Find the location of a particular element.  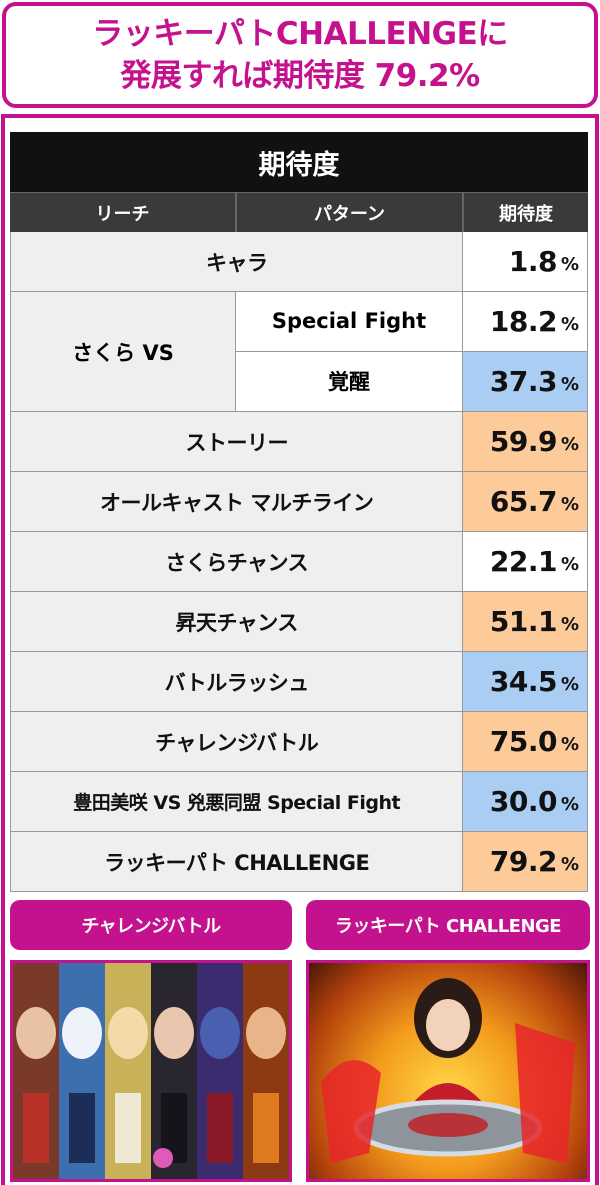

reach-name: ラッキーパト CHALLENGE is located at coordinates (237, 861).